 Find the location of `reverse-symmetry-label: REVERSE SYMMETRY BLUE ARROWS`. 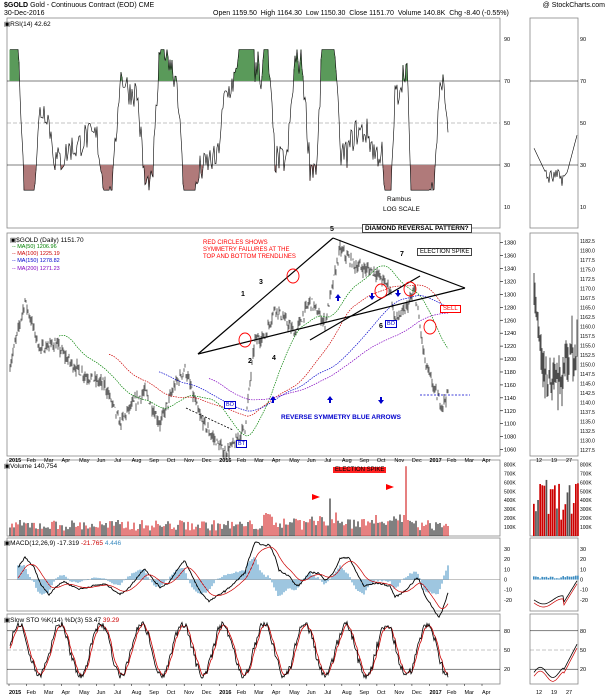

reverse-symmetry-label: REVERSE SYMMETRY BLUE ARROWS is located at coordinates (341, 417).